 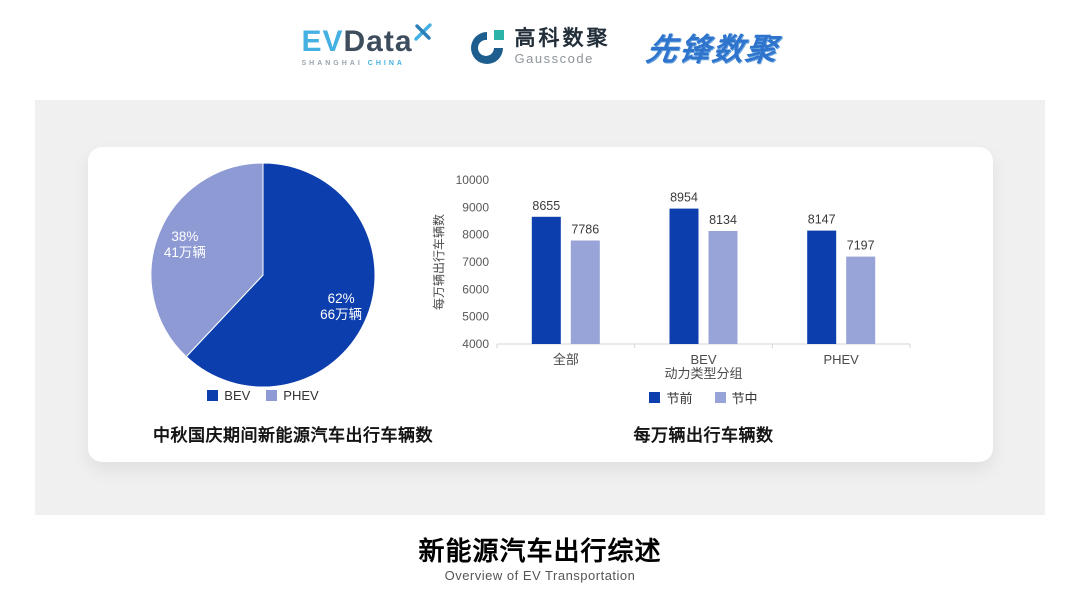 I want to click on evdata-ev-text: EV, so click(x=322, y=41).